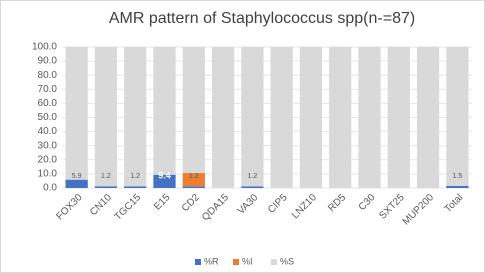  What do you see at coordinates (48, 117) in the screenshot?
I see `y-tick-label: 50.0` at bounding box center [48, 117].